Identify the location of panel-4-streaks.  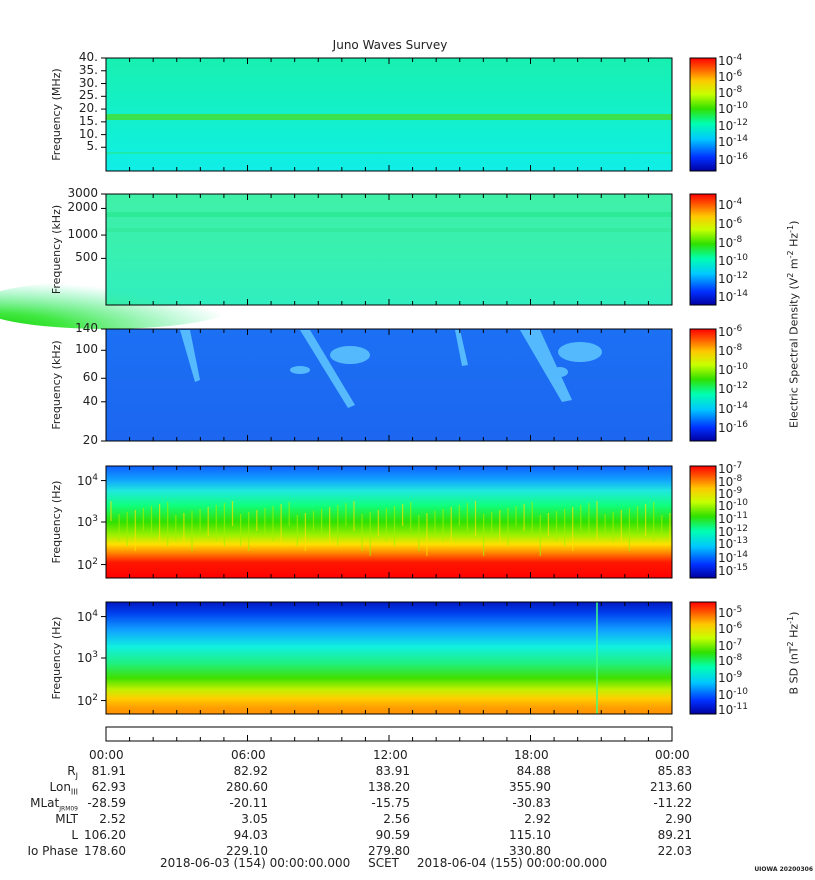
(390, 528).